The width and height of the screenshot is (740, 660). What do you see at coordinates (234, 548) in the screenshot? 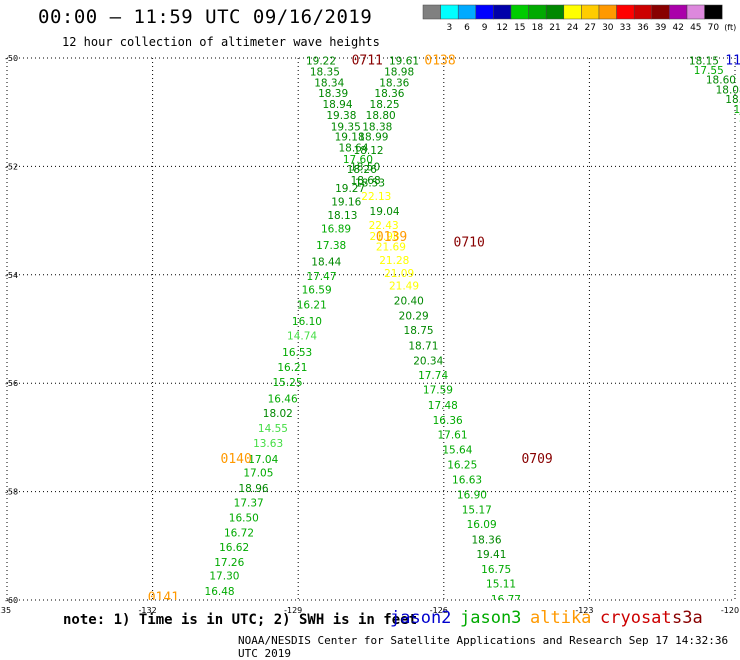
I see `swh-point: 16.62` at bounding box center [234, 548].